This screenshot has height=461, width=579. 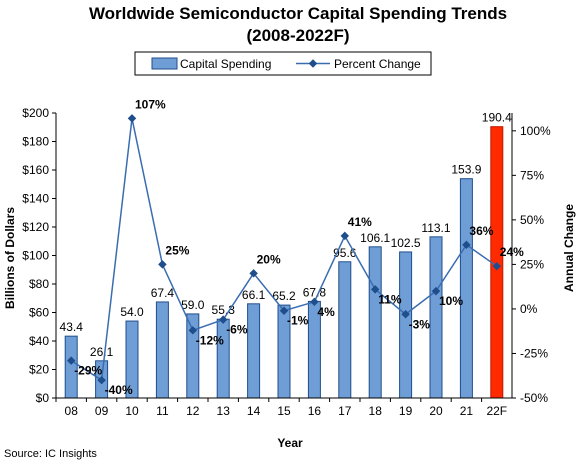 What do you see at coordinates (224, 411) in the screenshot?
I see `x-tick-label: 13` at bounding box center [224, 411].